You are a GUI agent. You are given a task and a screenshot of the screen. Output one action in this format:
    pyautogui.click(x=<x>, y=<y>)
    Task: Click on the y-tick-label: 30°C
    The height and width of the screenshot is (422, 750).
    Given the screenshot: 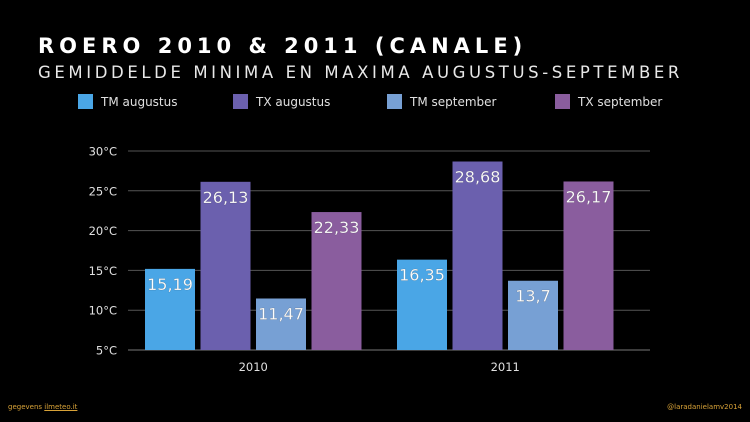 What is the action you would take?
    pyautogui.click(x=103, y=152)
    